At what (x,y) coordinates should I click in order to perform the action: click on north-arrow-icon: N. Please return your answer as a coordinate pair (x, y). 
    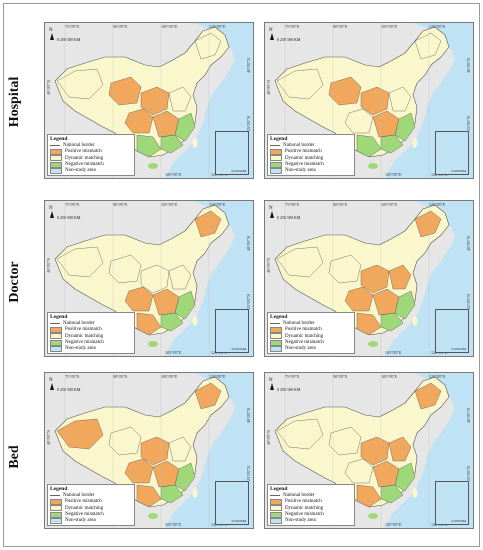
    Looking at the image, I should click on (51, 34).